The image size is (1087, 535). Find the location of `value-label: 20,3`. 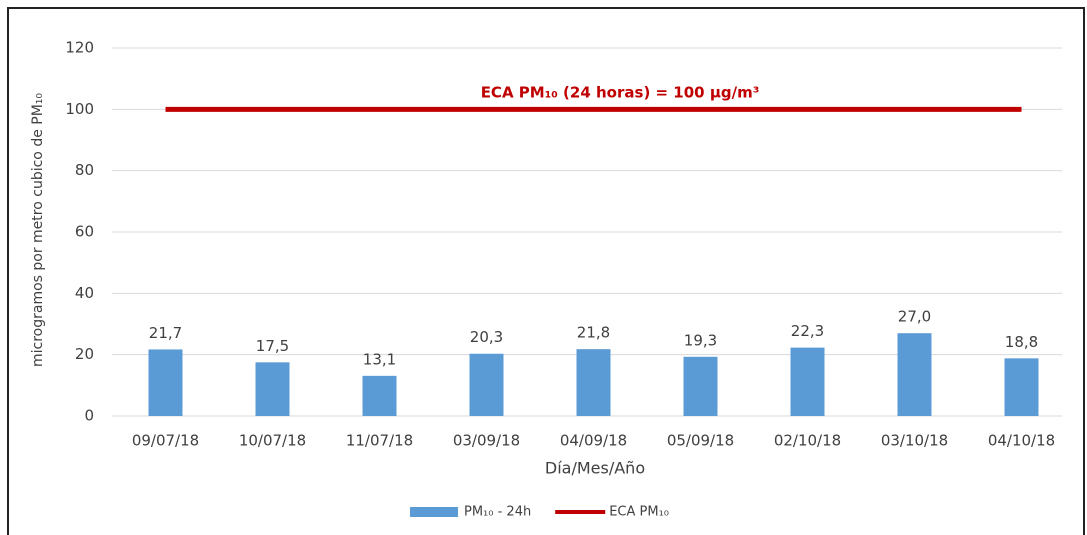

value-label: 20,3 is located at coordinates (486, 337).